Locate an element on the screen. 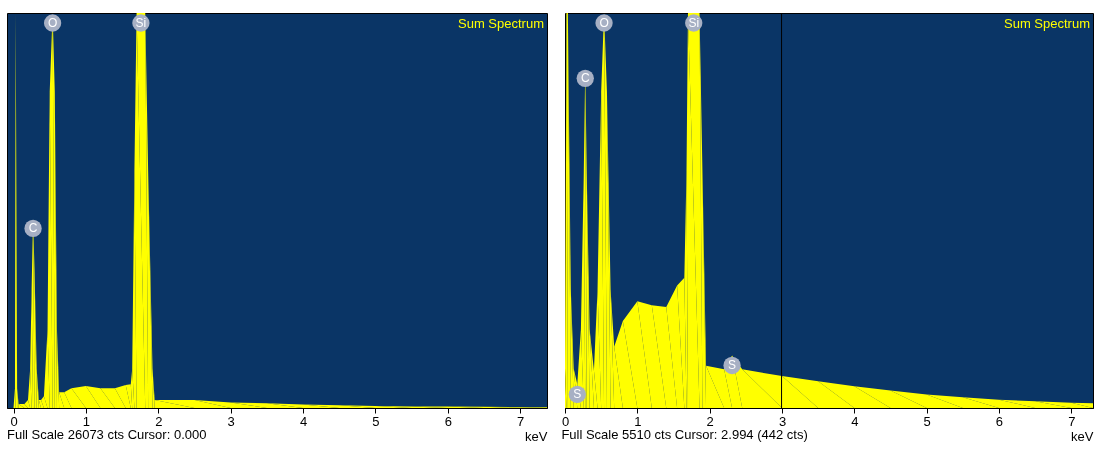  text: Full Scale 5510 cts Cursor: 2.994 (442 cts) is located at coordinates (684, 434).